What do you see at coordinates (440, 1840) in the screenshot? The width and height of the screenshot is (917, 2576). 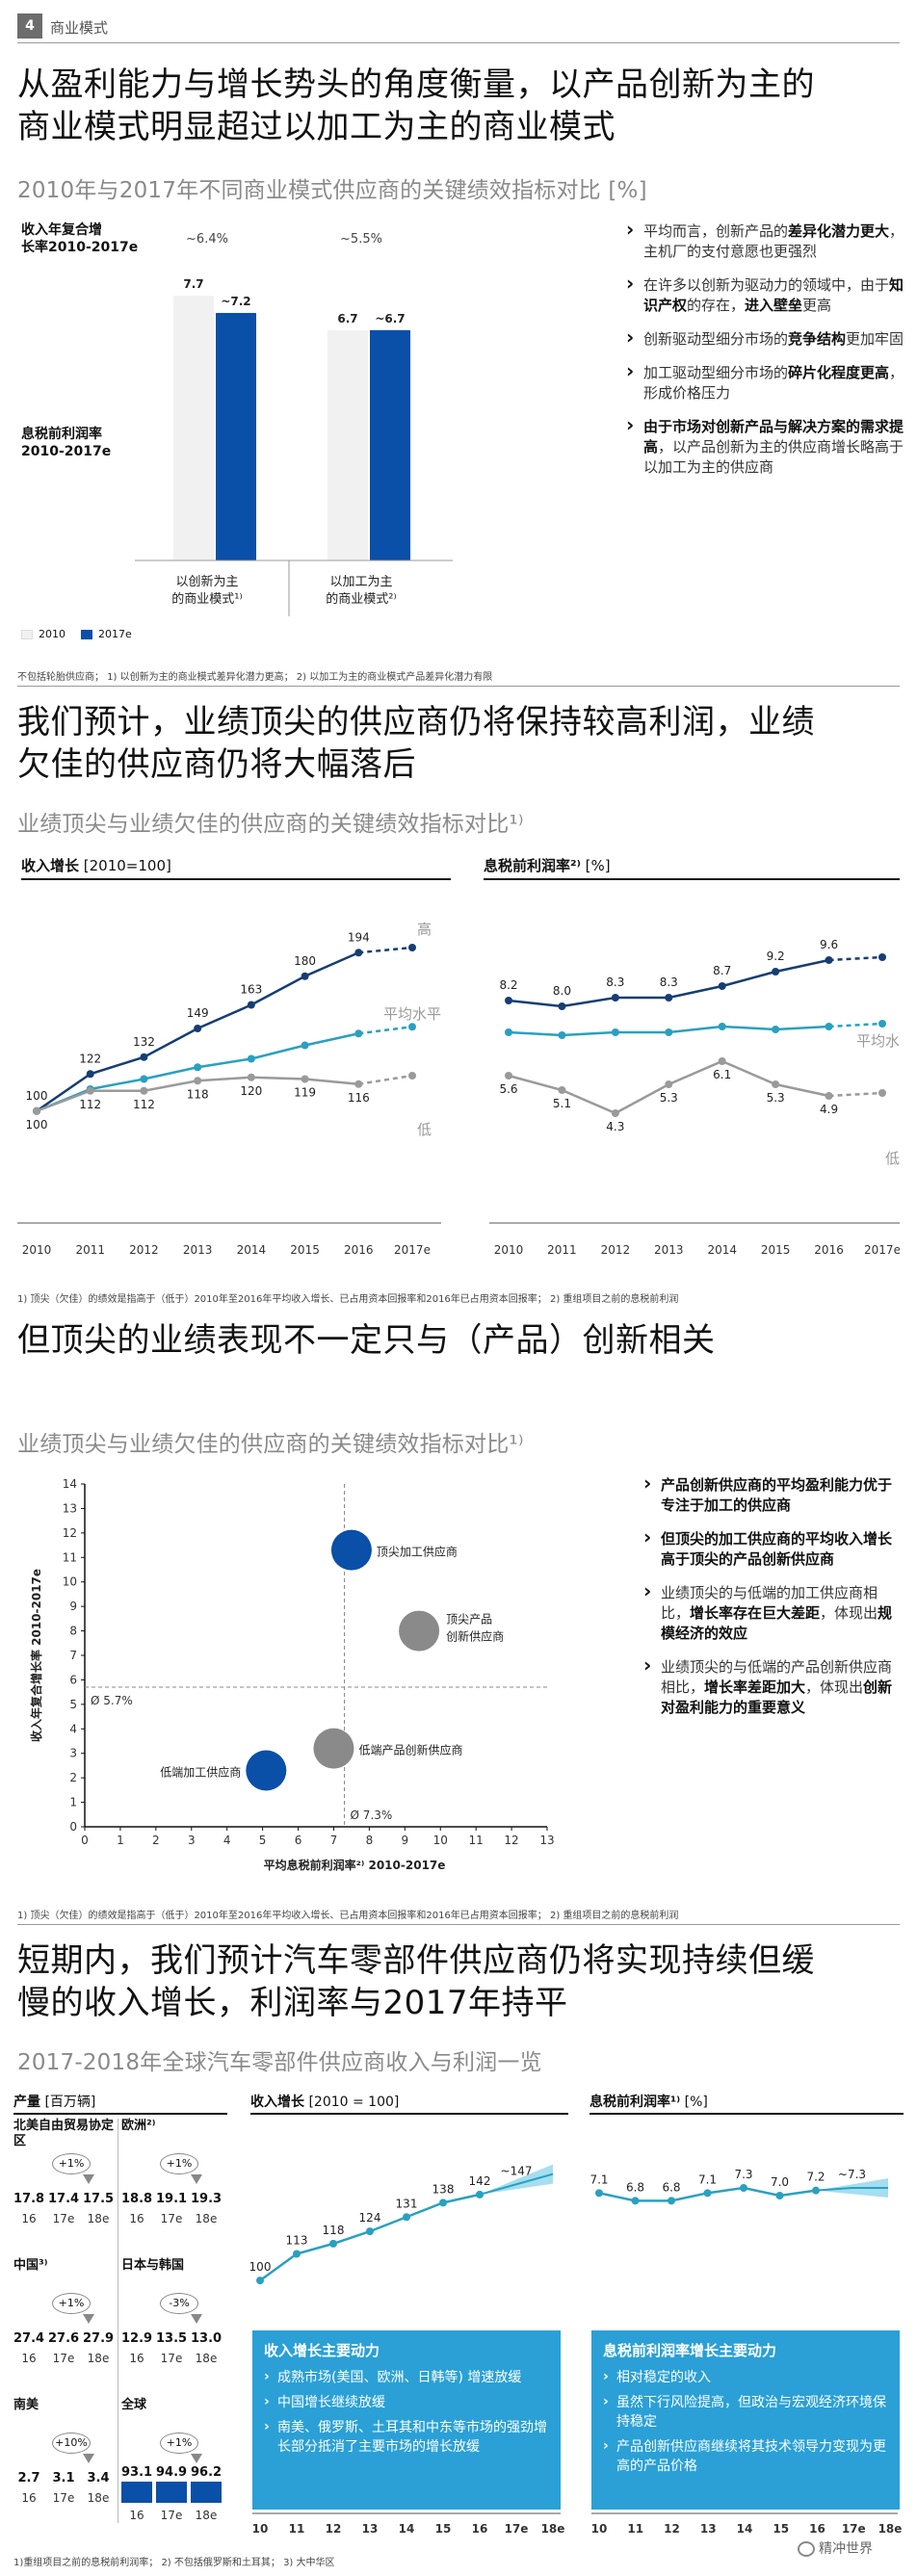 I see `s3-xtick-10: 10` at bounding box center [440, 1840].